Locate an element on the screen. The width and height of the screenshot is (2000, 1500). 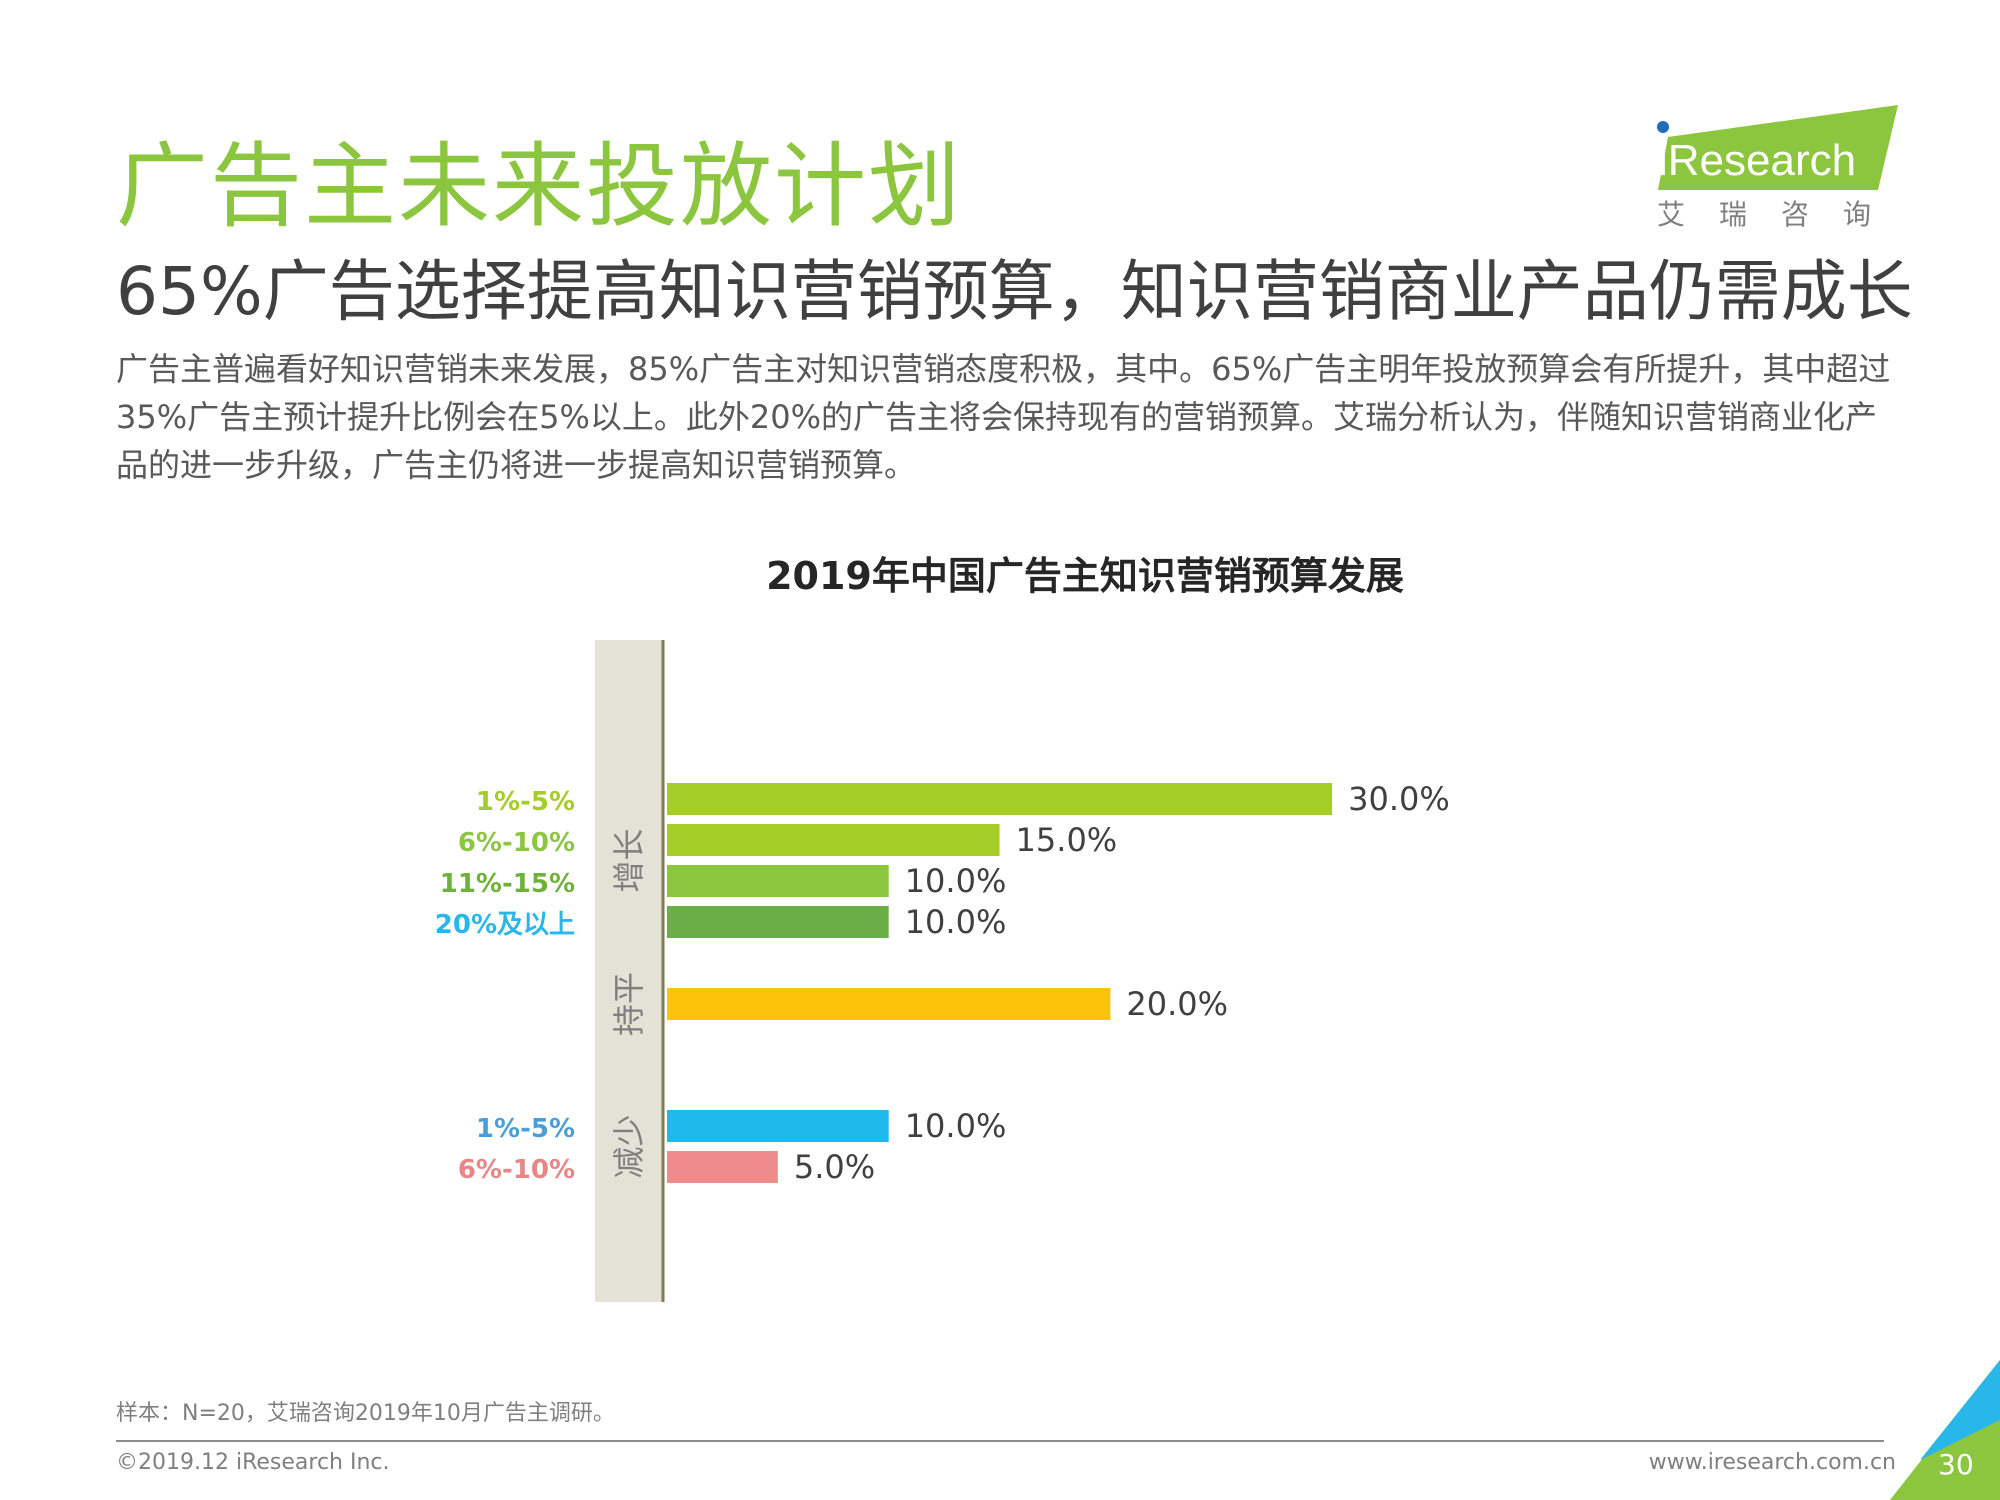
page-number: 30 is located at coordinates (1956, 1464).